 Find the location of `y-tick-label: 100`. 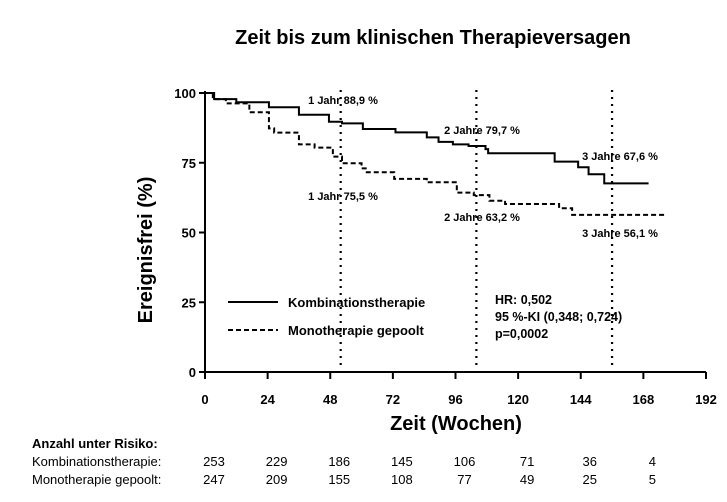

y-tick-label: 100 is located at coordinates (185, 93).